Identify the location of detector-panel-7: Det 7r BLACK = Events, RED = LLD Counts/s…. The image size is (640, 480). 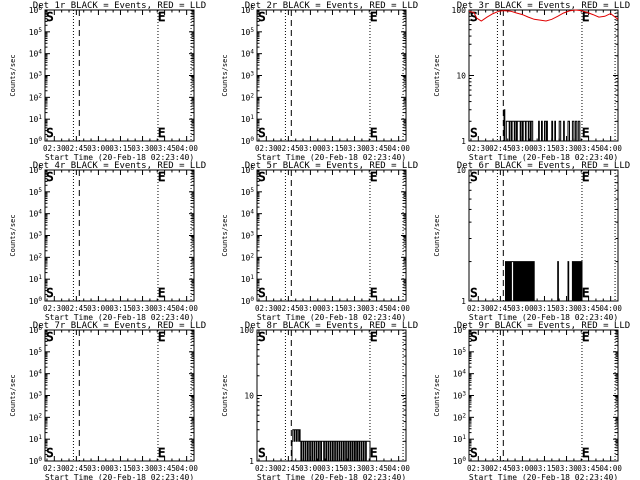
(107, 400).